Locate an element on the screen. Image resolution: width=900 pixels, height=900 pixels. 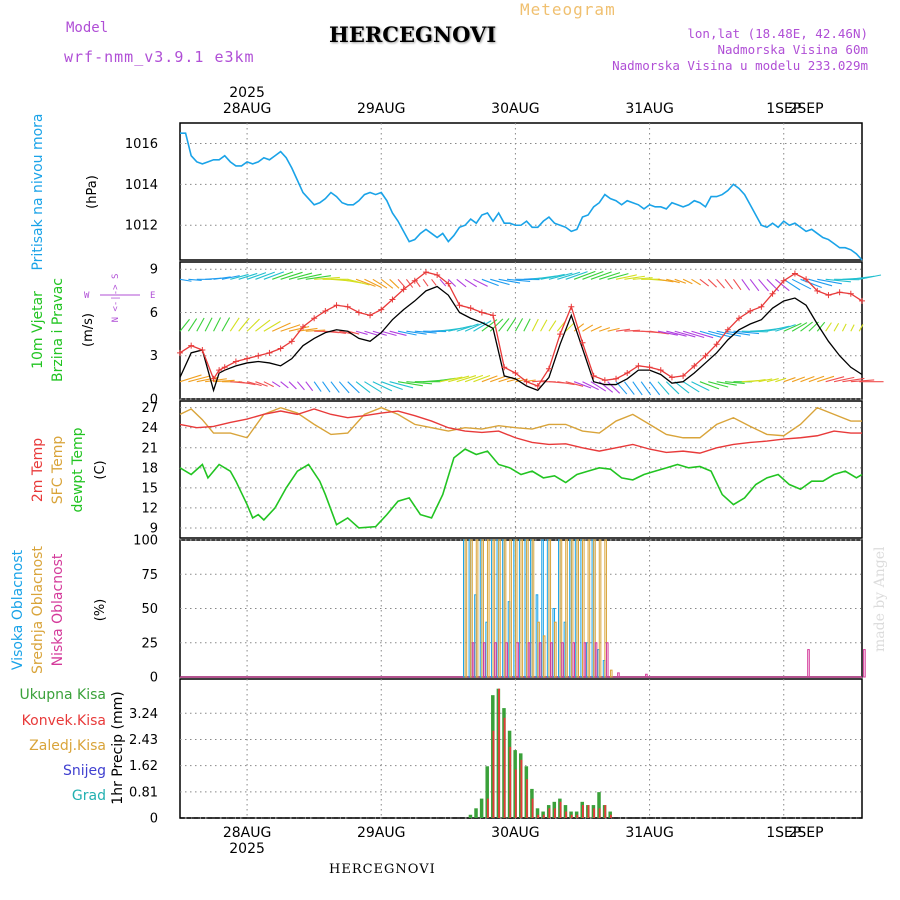
x-top-year: 2025 is located at coordinates (247, 93).